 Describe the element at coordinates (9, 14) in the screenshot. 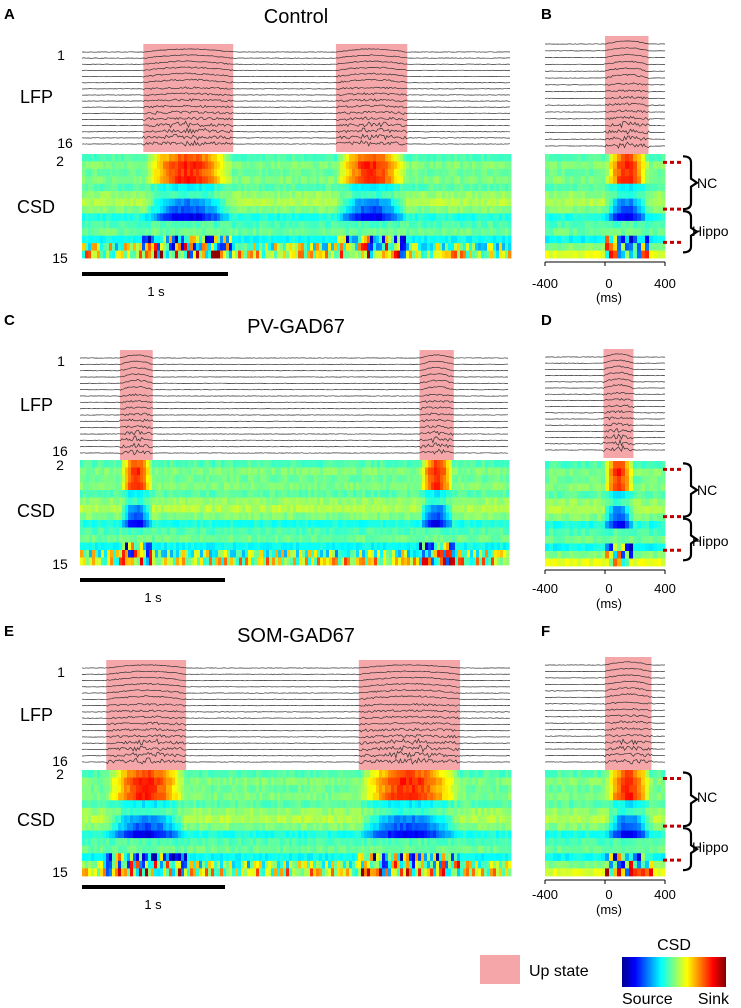

I see `panel-a-label: A` at that location.